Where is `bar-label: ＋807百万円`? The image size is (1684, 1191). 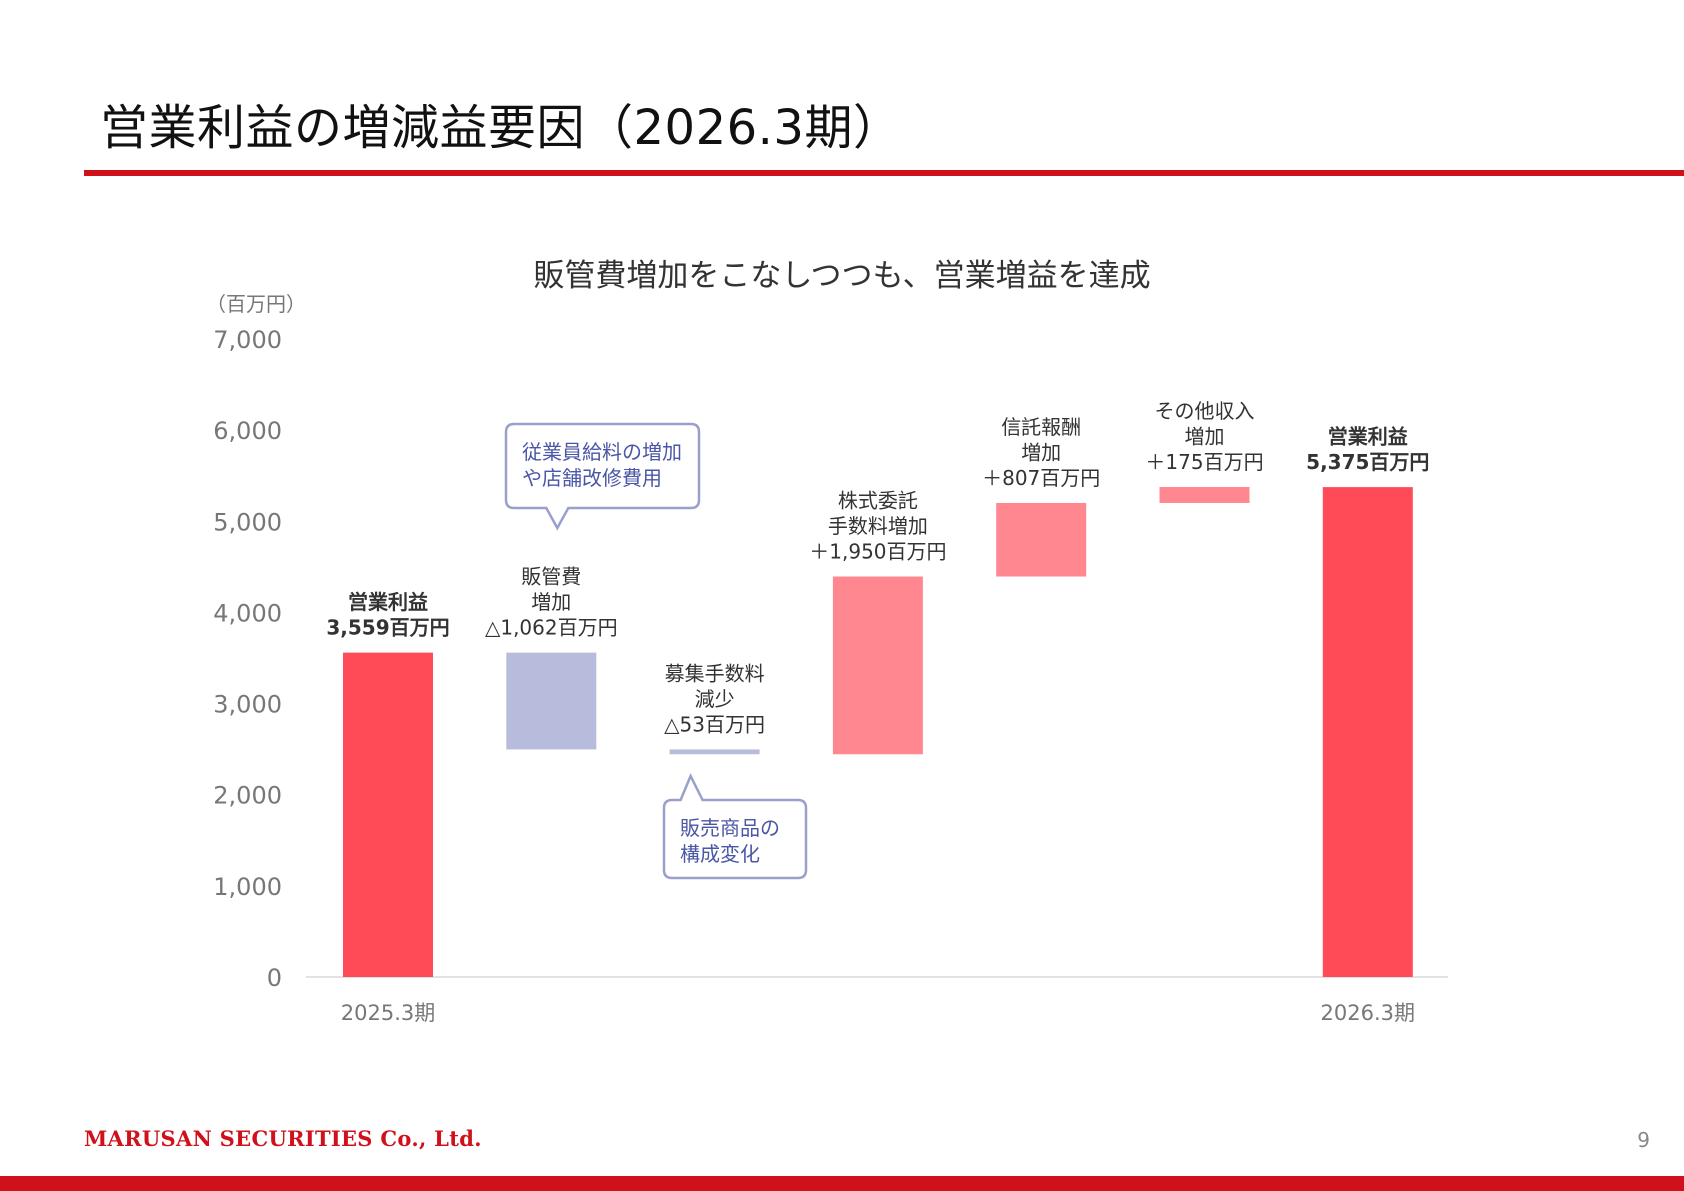
bar-label: ＋807百万円 is located at coordinates (1041, 478).